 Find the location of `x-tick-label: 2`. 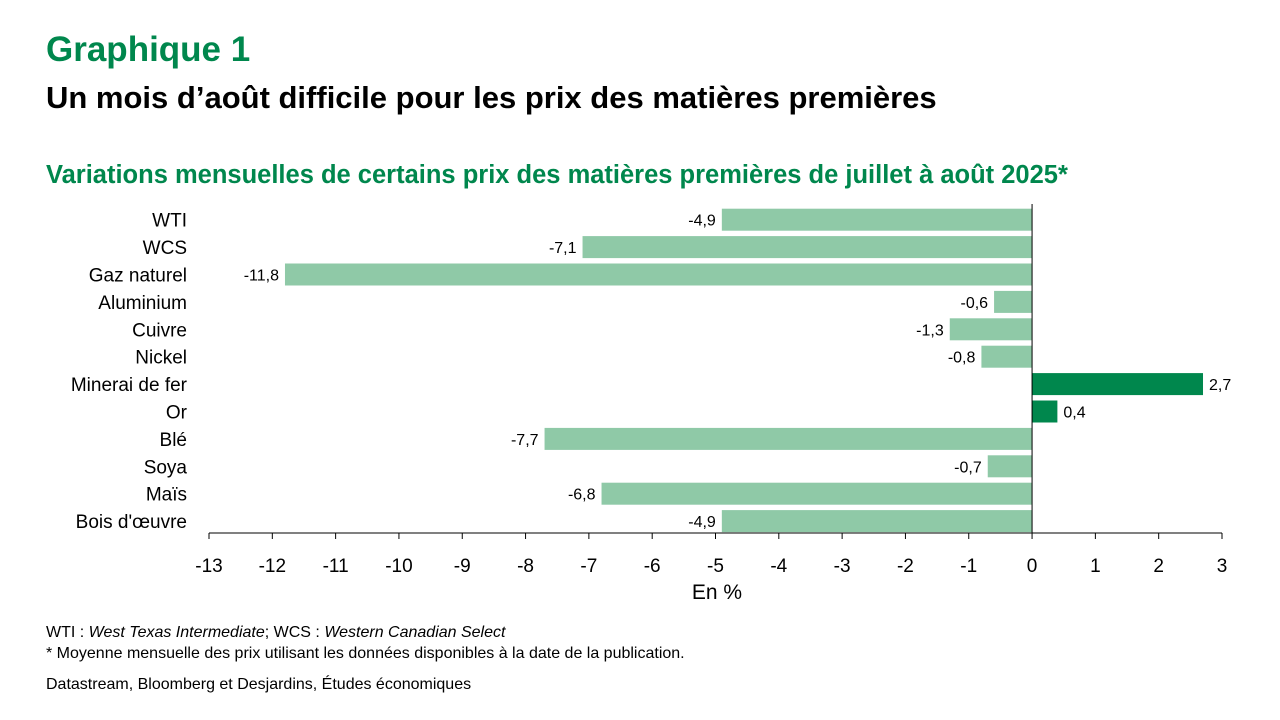

x-tick-label: 2 is located at coordinates (1158, 566).